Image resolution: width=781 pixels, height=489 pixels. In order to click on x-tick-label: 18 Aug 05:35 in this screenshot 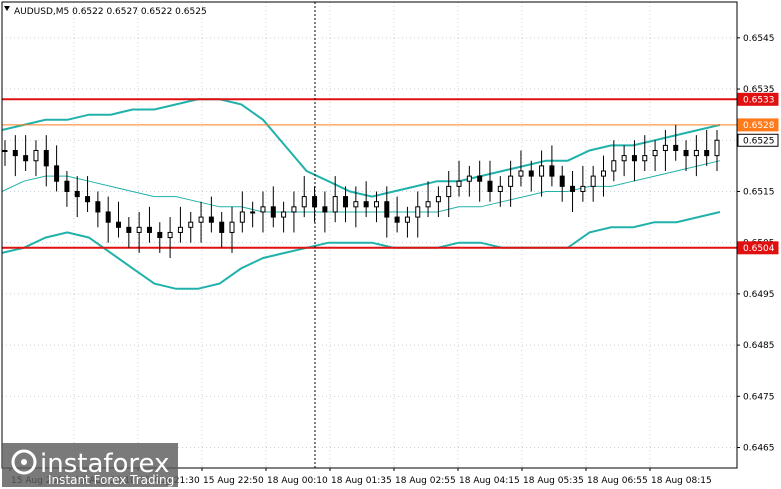, I will do `click(553, 481)`.